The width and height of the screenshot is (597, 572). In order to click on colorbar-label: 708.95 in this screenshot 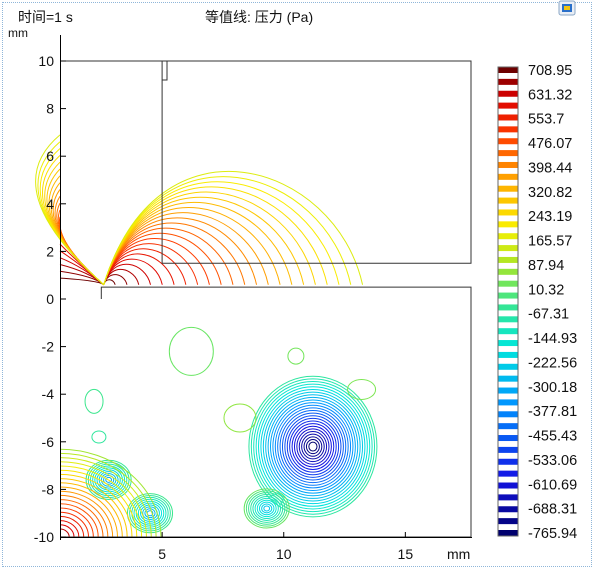, I will do `click(550, 71)`.